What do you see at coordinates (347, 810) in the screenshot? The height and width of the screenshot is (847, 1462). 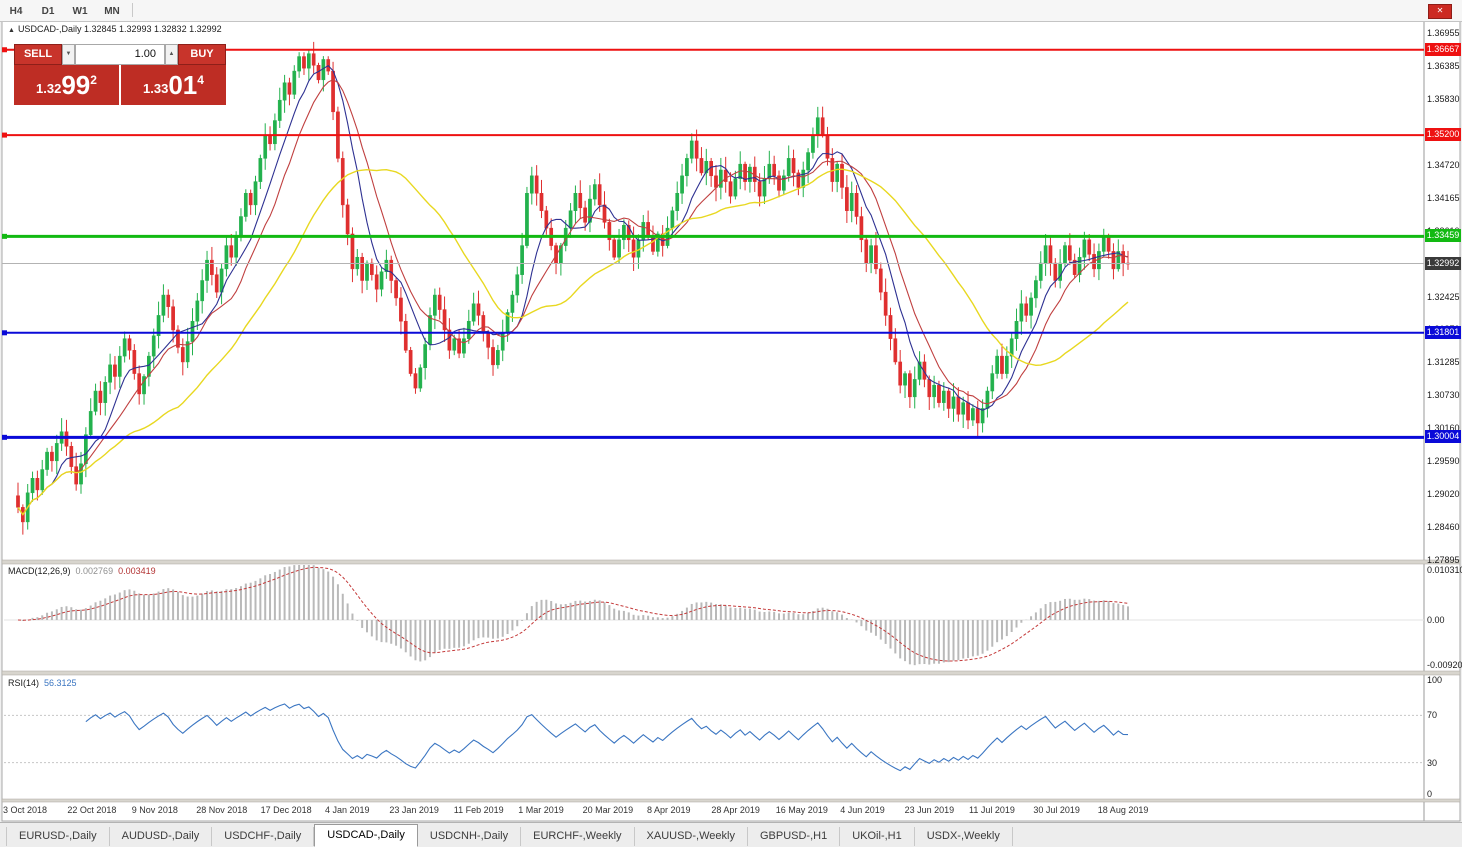 I see `time-axis-label: 4 Jan 2019` at bounding box center [347, 810].